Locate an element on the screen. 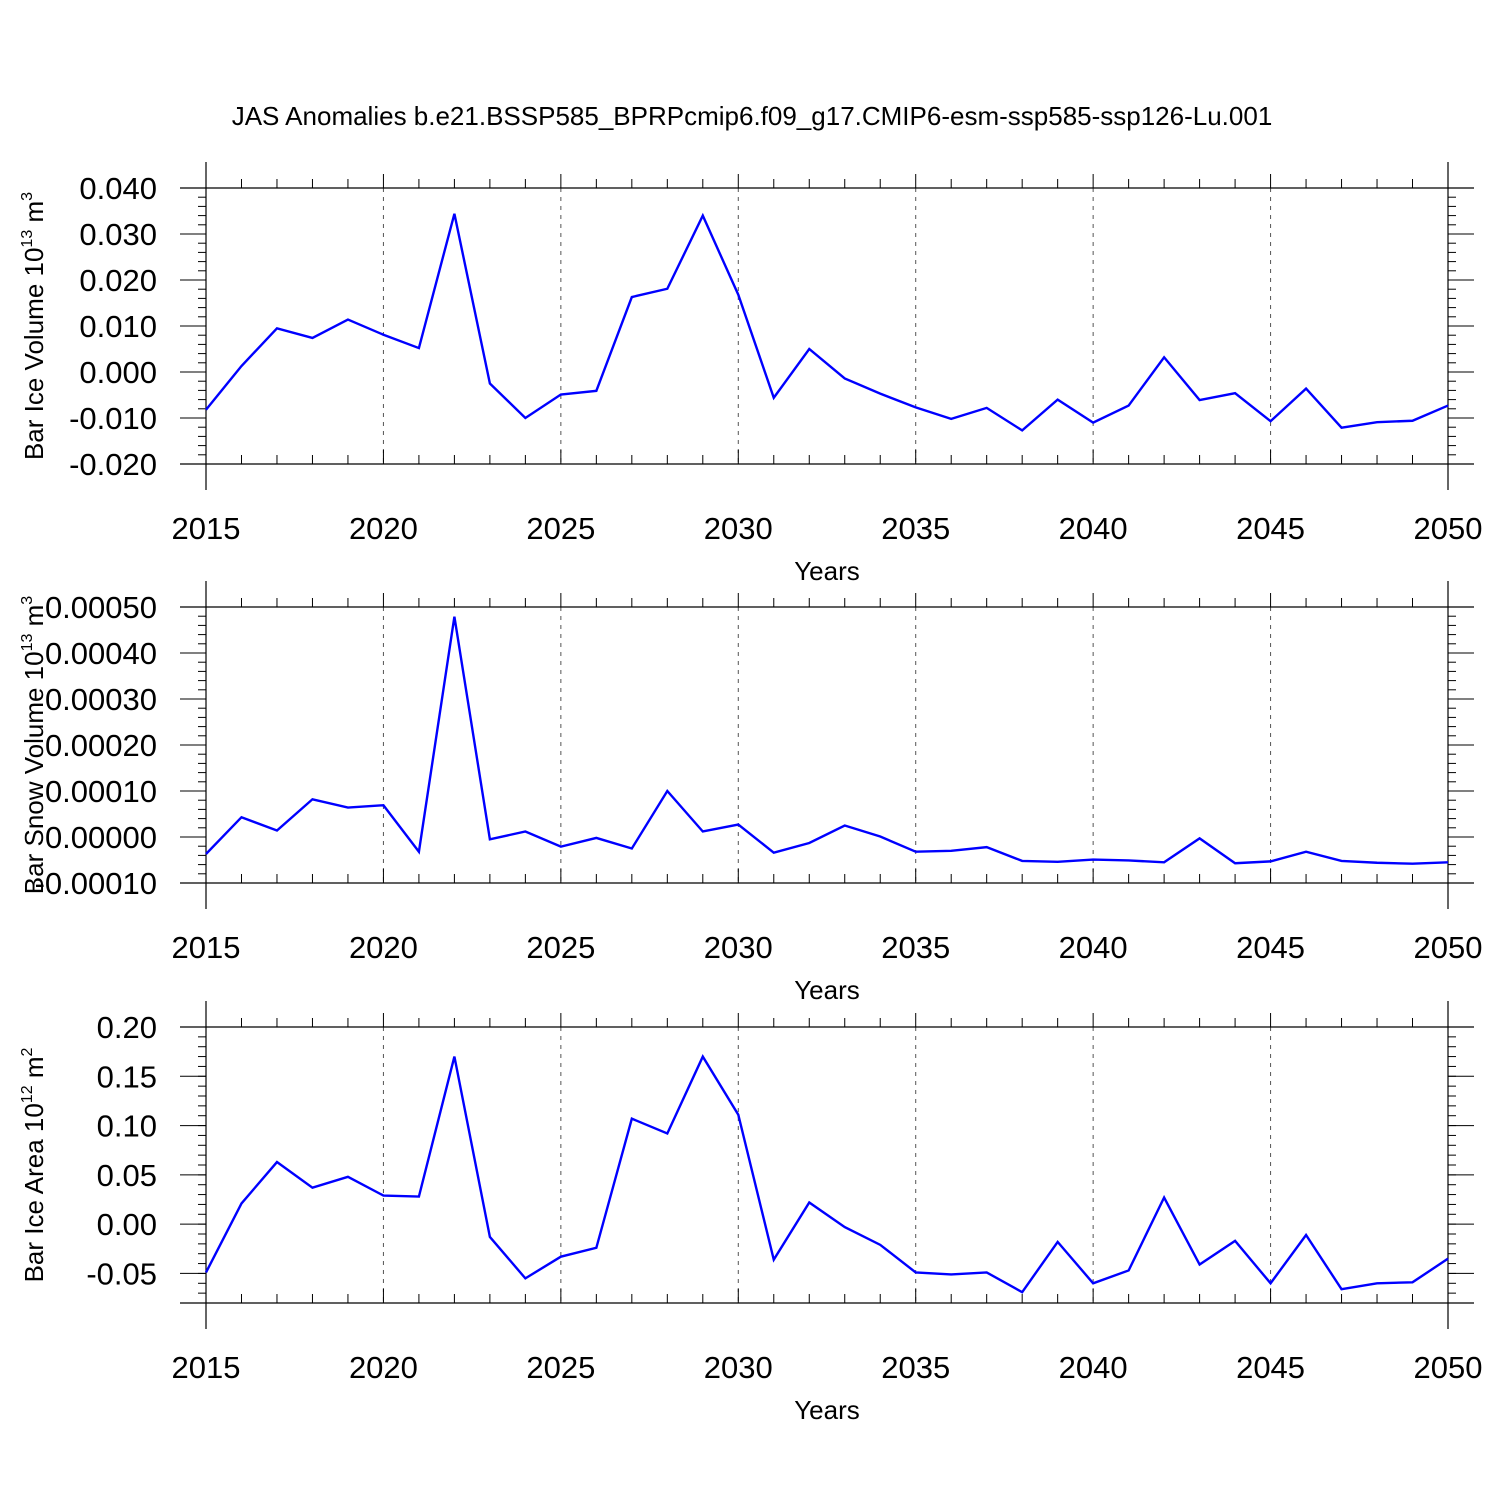 The height and width of the screenshot is (1500, 1500). y-tick-label: 0.20 is located at coordinates (127, 1027).